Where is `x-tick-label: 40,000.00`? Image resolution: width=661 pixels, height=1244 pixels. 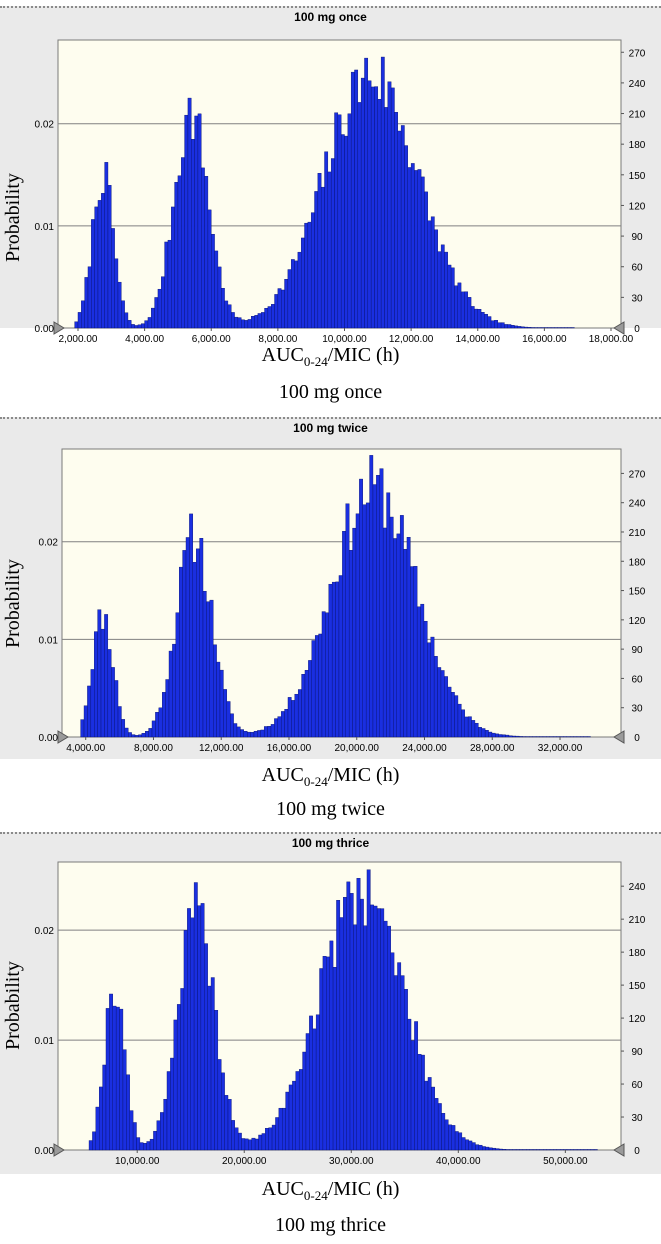
x-tick-label: 40,000.00 is located at coordinates (458, 1161).